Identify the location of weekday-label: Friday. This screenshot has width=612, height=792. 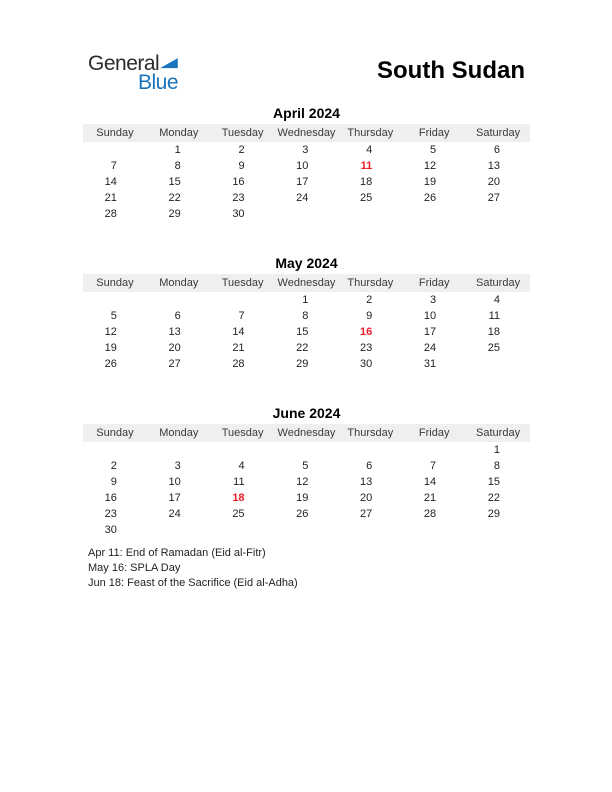
(434, 133).